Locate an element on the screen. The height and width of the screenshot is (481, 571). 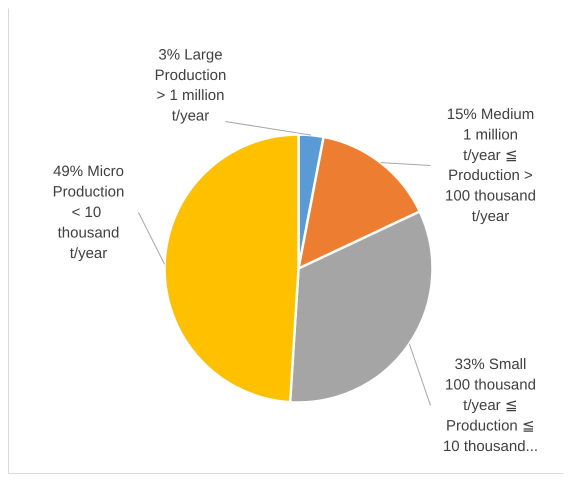
slice-label: 15% Medium 1 million t/year ≦ Production > 100 thousand t/year is located at coordinates (490, 165).